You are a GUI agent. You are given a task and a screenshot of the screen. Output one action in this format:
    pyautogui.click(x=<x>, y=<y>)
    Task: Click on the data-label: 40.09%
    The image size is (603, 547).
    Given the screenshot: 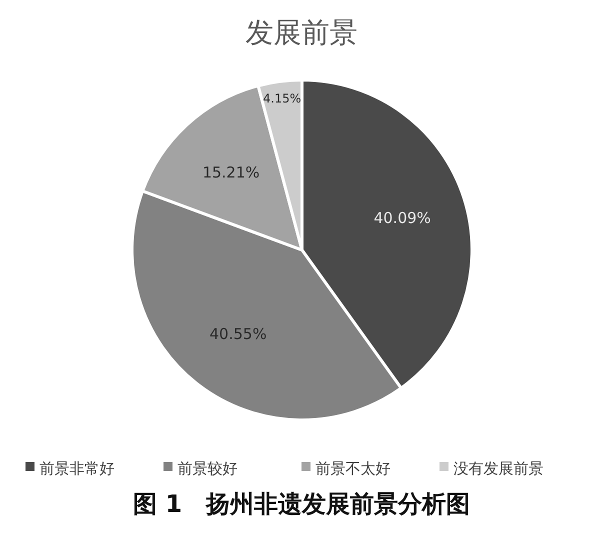 What is the action you would take?
    pyautogui.click(x=402, y=217)
    